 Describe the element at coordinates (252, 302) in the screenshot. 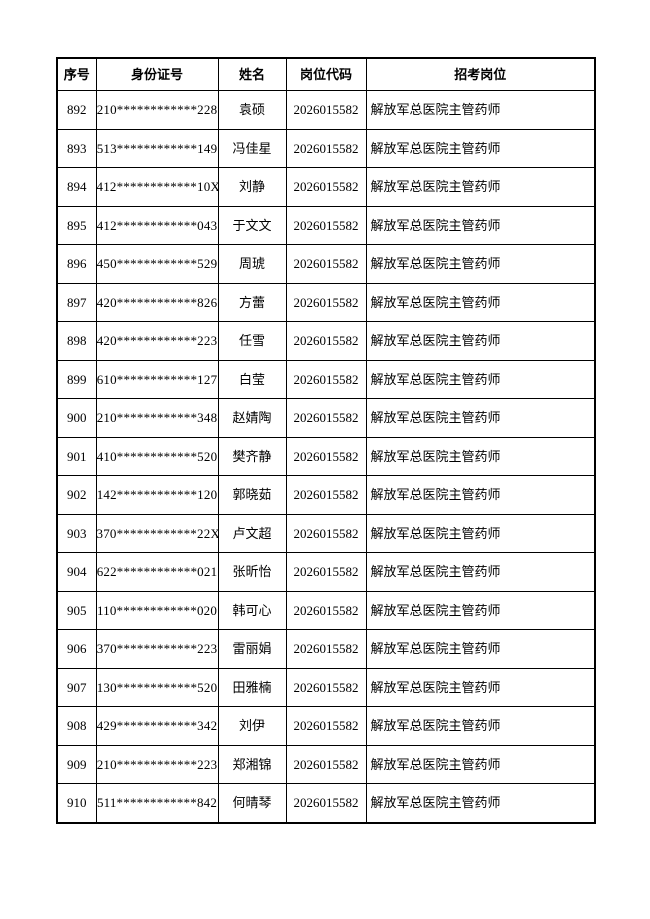

I see `cell-name: 方蕾` at that location.